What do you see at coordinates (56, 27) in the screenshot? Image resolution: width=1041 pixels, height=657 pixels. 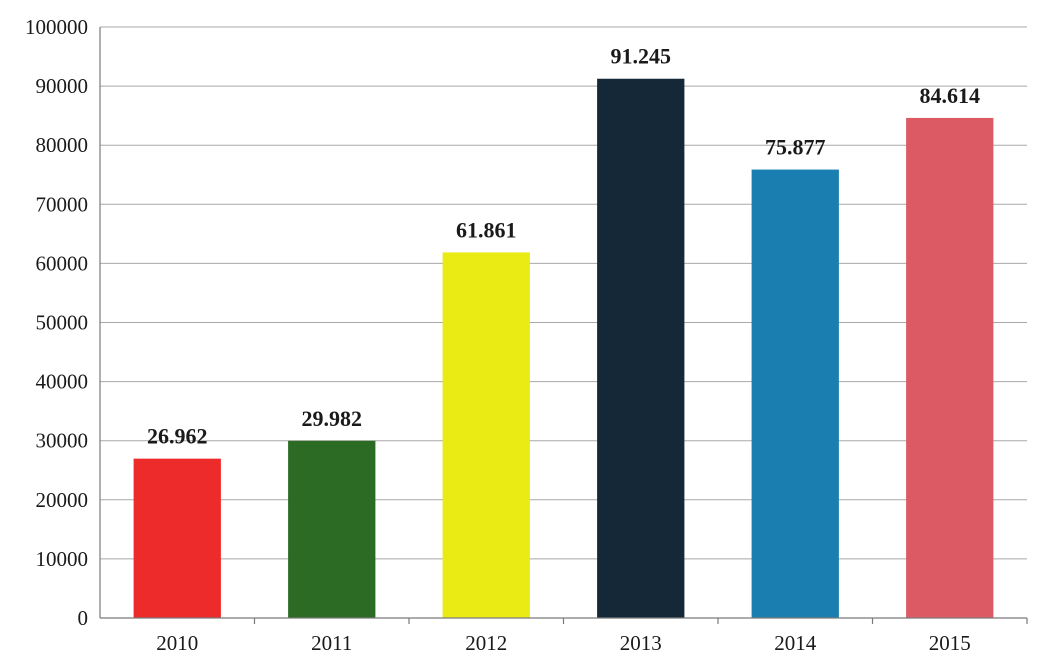 I see `y-tick-label: 100000` at bounding box center [56, 27].